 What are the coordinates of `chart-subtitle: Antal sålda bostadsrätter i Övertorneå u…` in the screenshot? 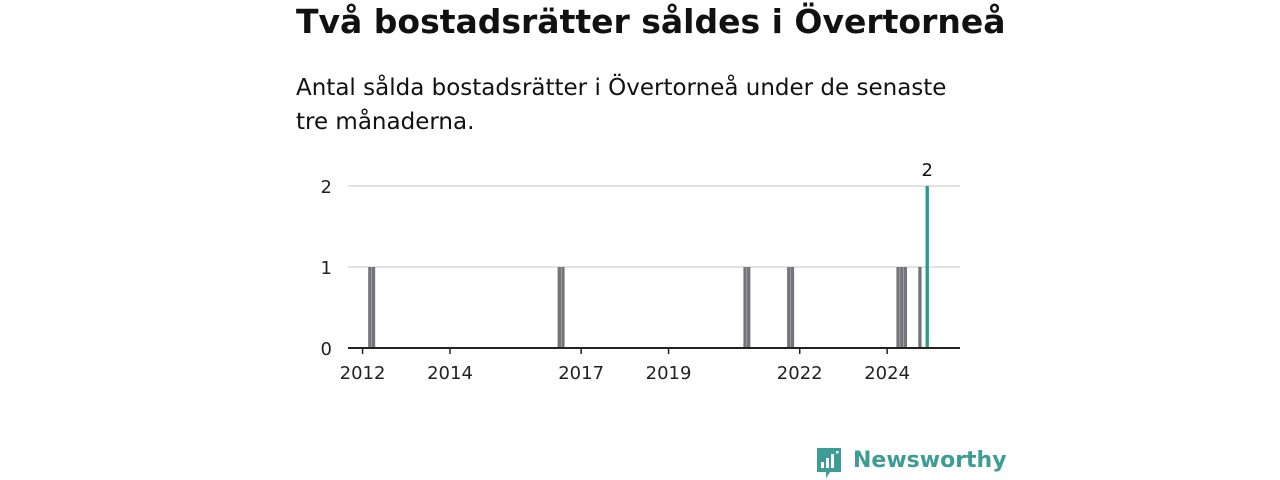 It's located at (621, 105).